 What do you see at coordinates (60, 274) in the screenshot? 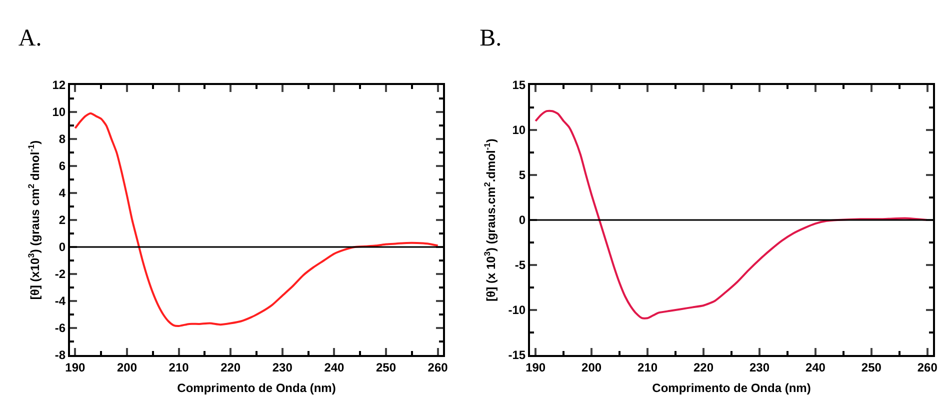
I see `y-tick-label: -2` at bounding box center [60, 274].